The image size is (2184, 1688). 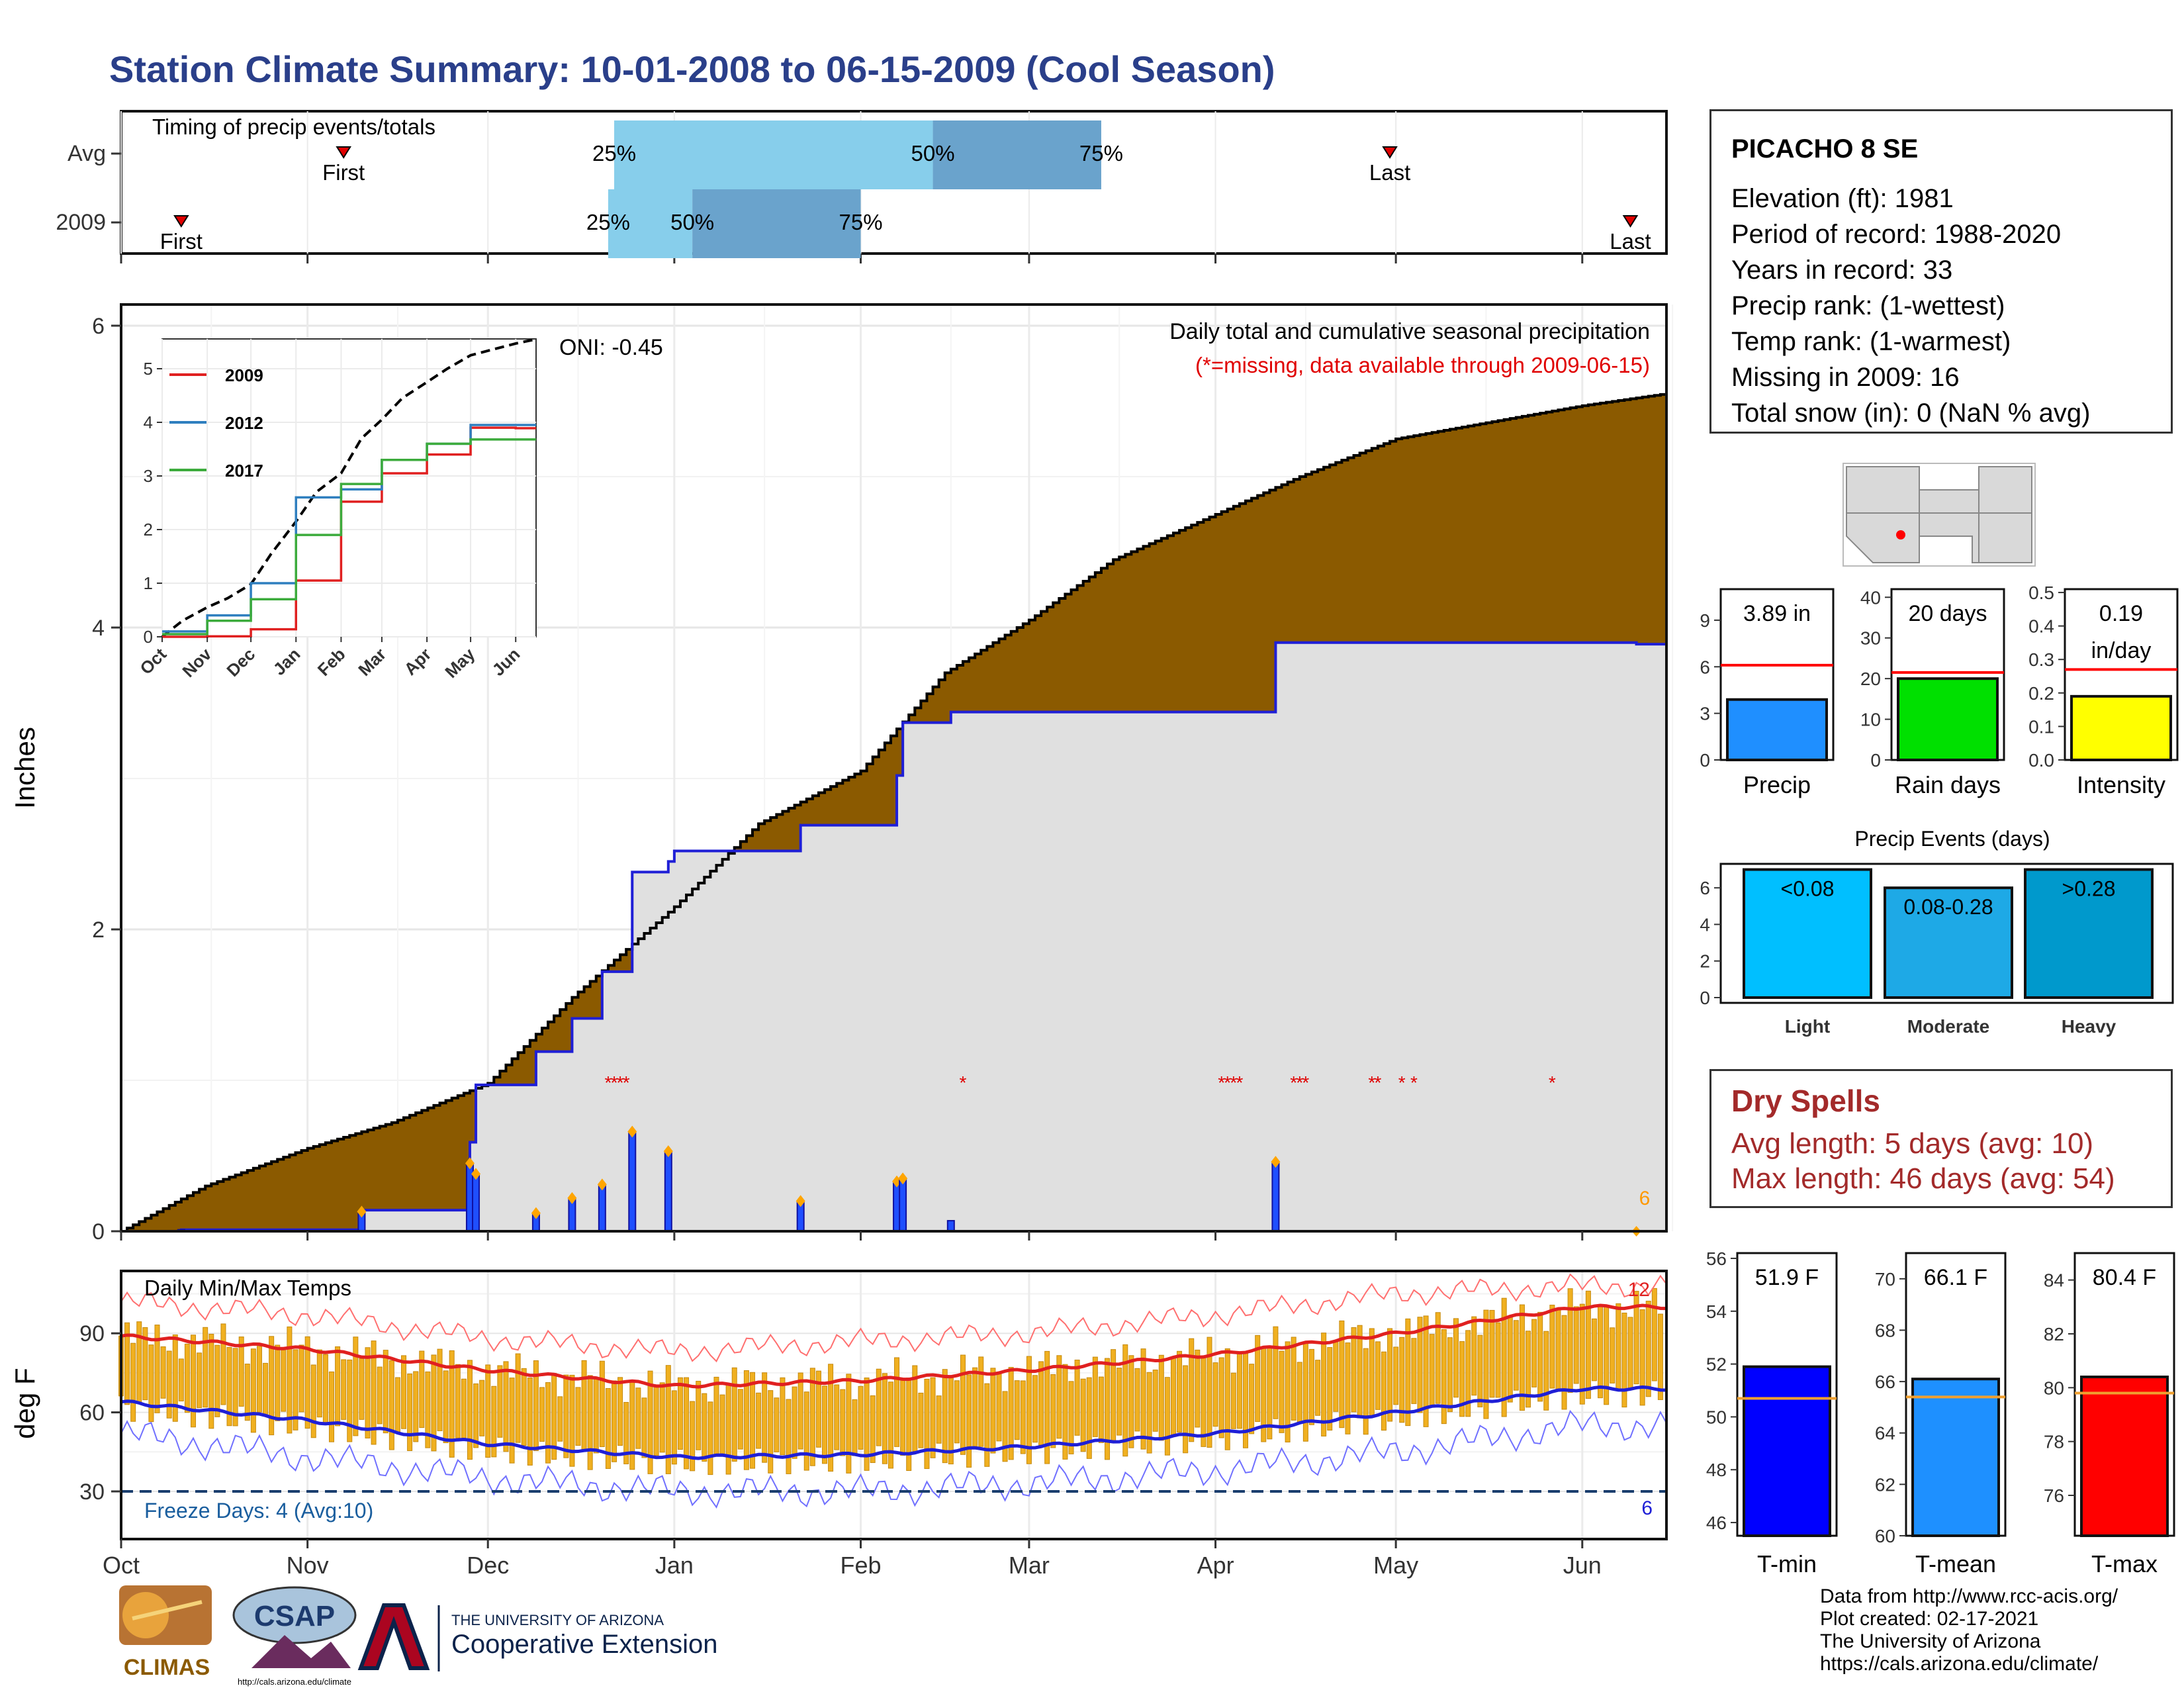 What do you see at coordinates (1787, 1451) in the screenshot?
I see `tmin-summary-bar` at bounding box center [1787, 1451].